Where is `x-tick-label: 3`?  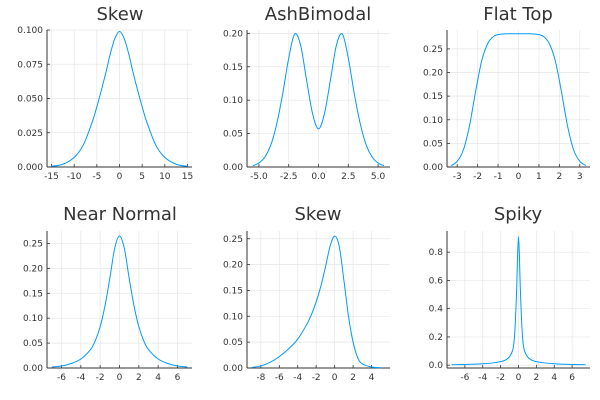 x-tick-label: 3 is located at coordinates (580, 177).